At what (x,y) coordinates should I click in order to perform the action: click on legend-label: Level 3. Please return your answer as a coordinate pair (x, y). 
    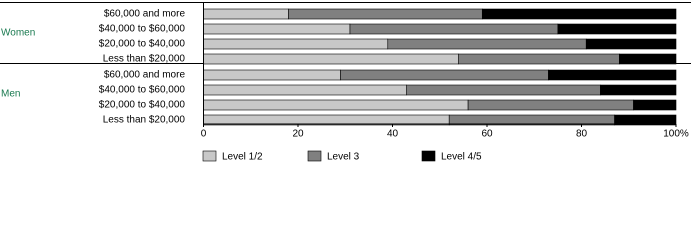
    Looking at the image, I should click on (343, 157).